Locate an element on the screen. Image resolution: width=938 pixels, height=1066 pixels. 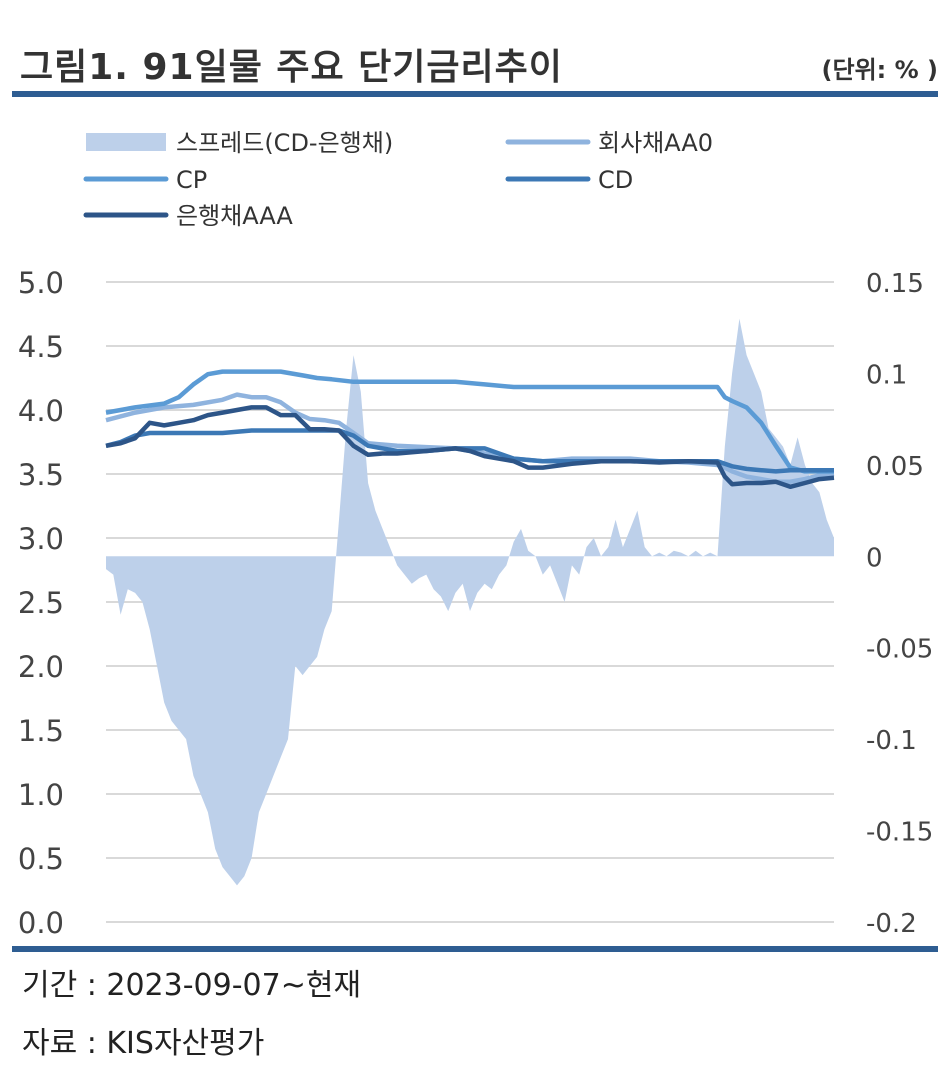
left-tick-label: 2.0 is located at coordinates (41, 667).